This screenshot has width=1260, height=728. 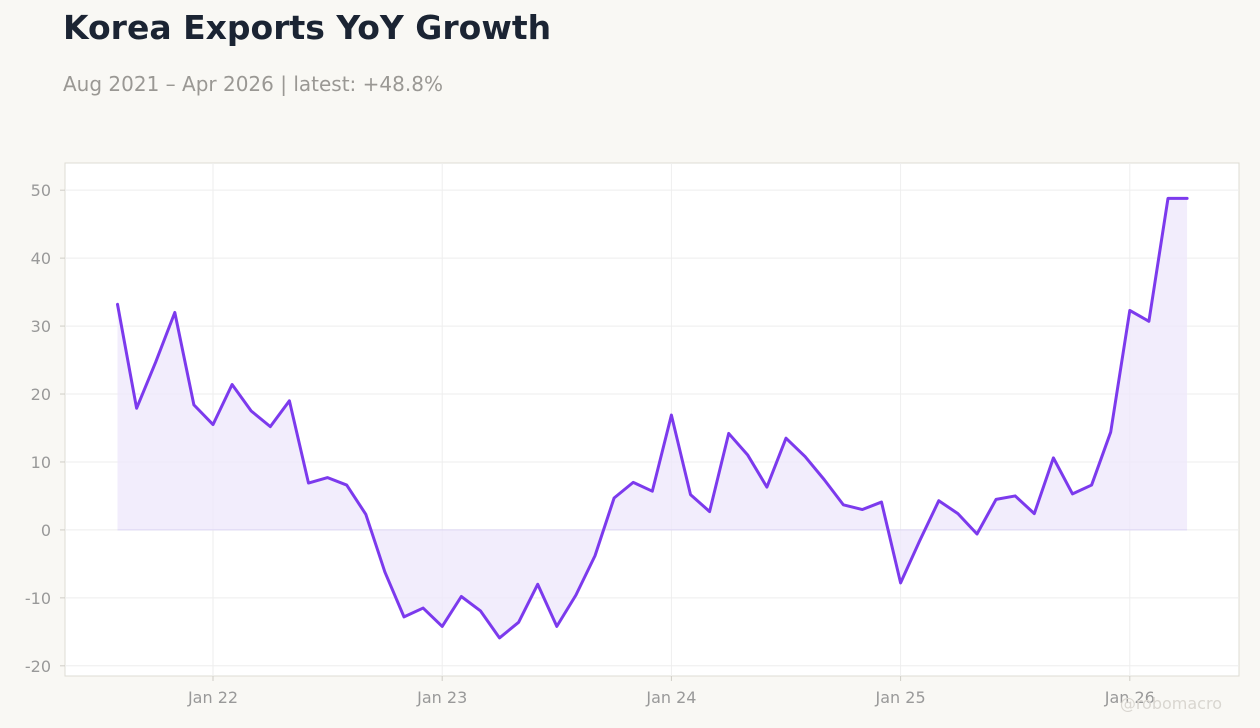 I want to click on chart-title: Korea Exports YoY Growth, so click(x=307, y=27).